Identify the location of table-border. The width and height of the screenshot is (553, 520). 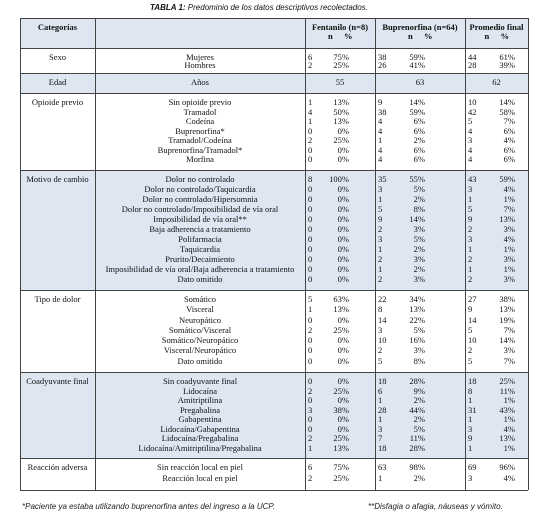
(274, 18).